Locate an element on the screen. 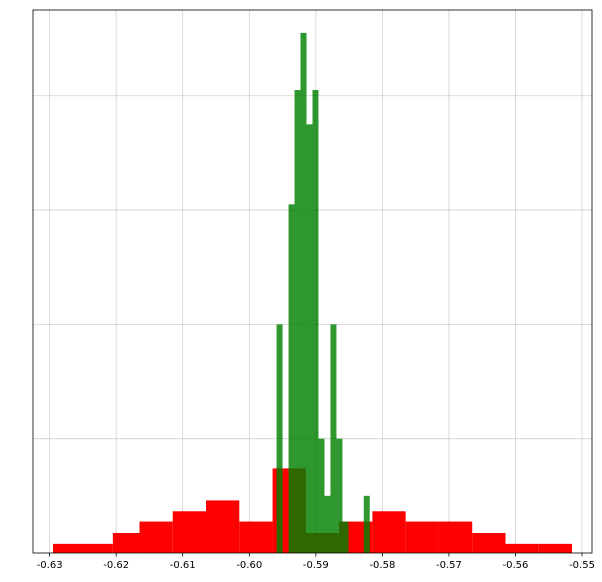  x-tick-label: -0.61 is located at coordinates (183, 565).